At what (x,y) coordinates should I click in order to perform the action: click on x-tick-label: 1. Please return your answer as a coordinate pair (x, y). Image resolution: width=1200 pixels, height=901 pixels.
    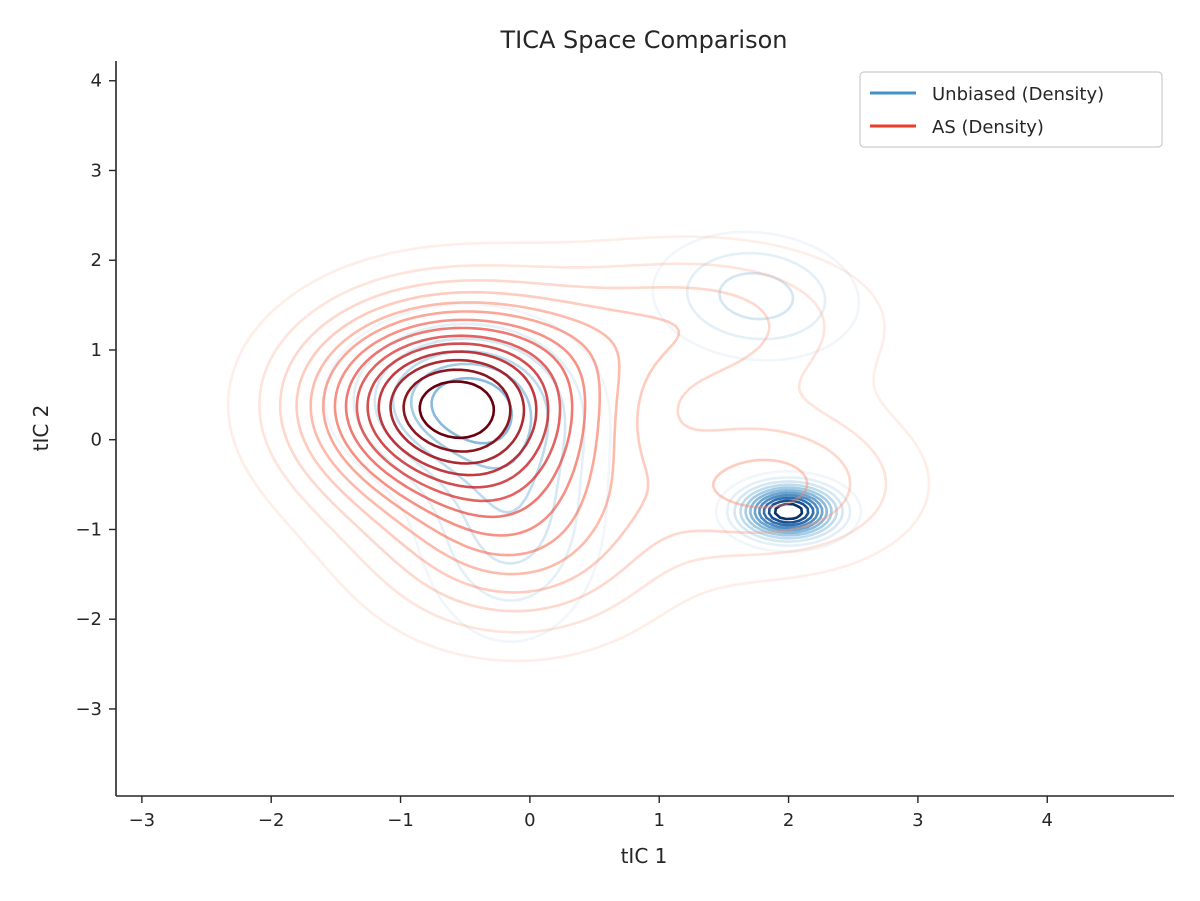
    Looking at the image, I should click on (659, 820).